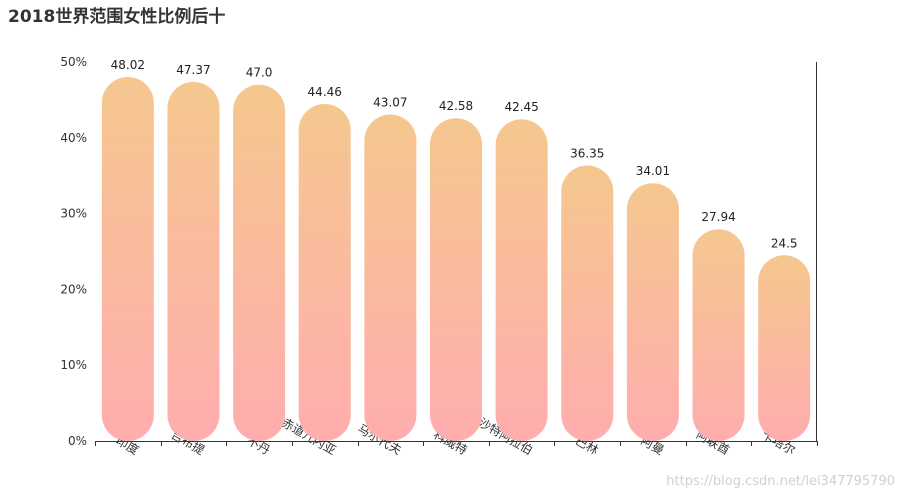 The width and height of the screenshot is (905, 501). I want to click on y-tick-label: 40%, so click(73, 138).